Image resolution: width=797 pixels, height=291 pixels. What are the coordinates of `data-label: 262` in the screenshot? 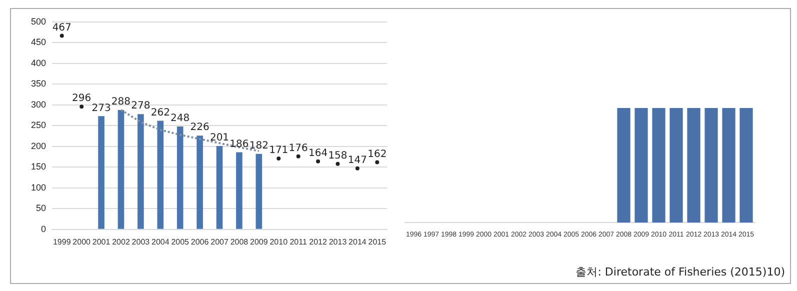 It's located at (160, 112).